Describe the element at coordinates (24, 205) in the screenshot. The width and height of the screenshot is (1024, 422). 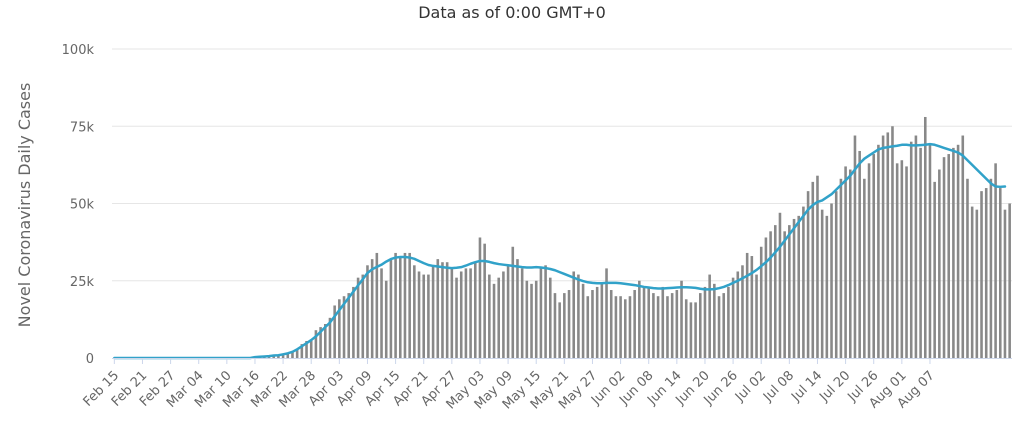
I see `y-axis-title: Novel Coronavirus Daily Cases` at that location.